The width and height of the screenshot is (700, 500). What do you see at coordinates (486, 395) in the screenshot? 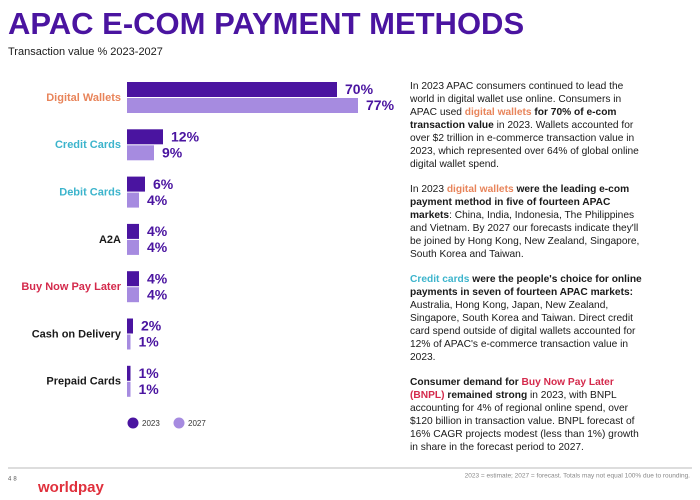
I see `text-run: remained strong` at bounding box center [486, 395].